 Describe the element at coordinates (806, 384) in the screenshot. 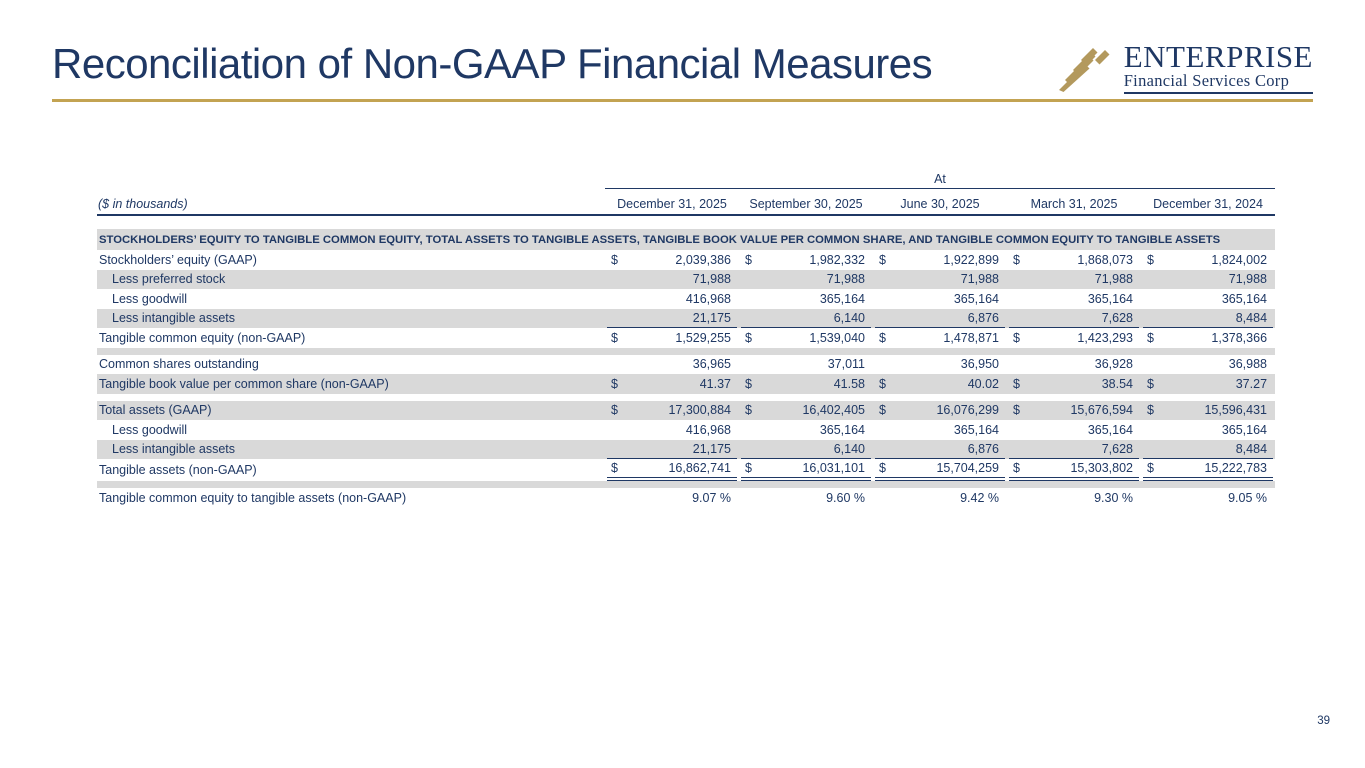

I see `value-cell: $41.58` at that location.